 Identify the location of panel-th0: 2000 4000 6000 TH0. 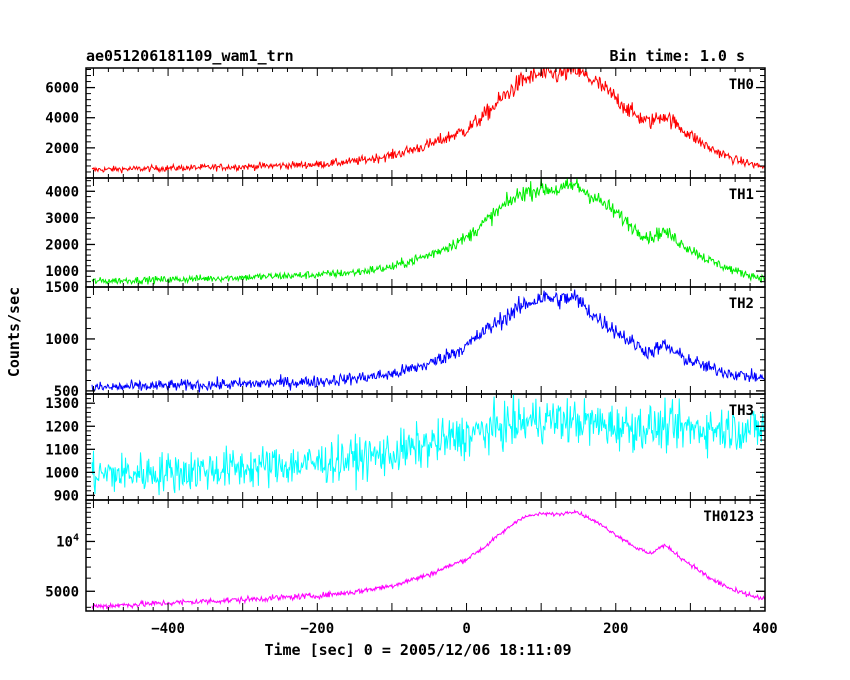
(405, 123).